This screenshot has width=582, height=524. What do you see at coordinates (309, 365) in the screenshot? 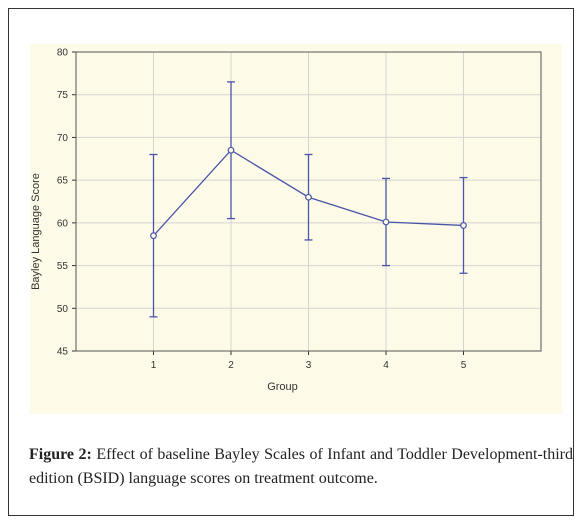
I see `x-tick-label-2: 3` at bounding box center [309, 365].